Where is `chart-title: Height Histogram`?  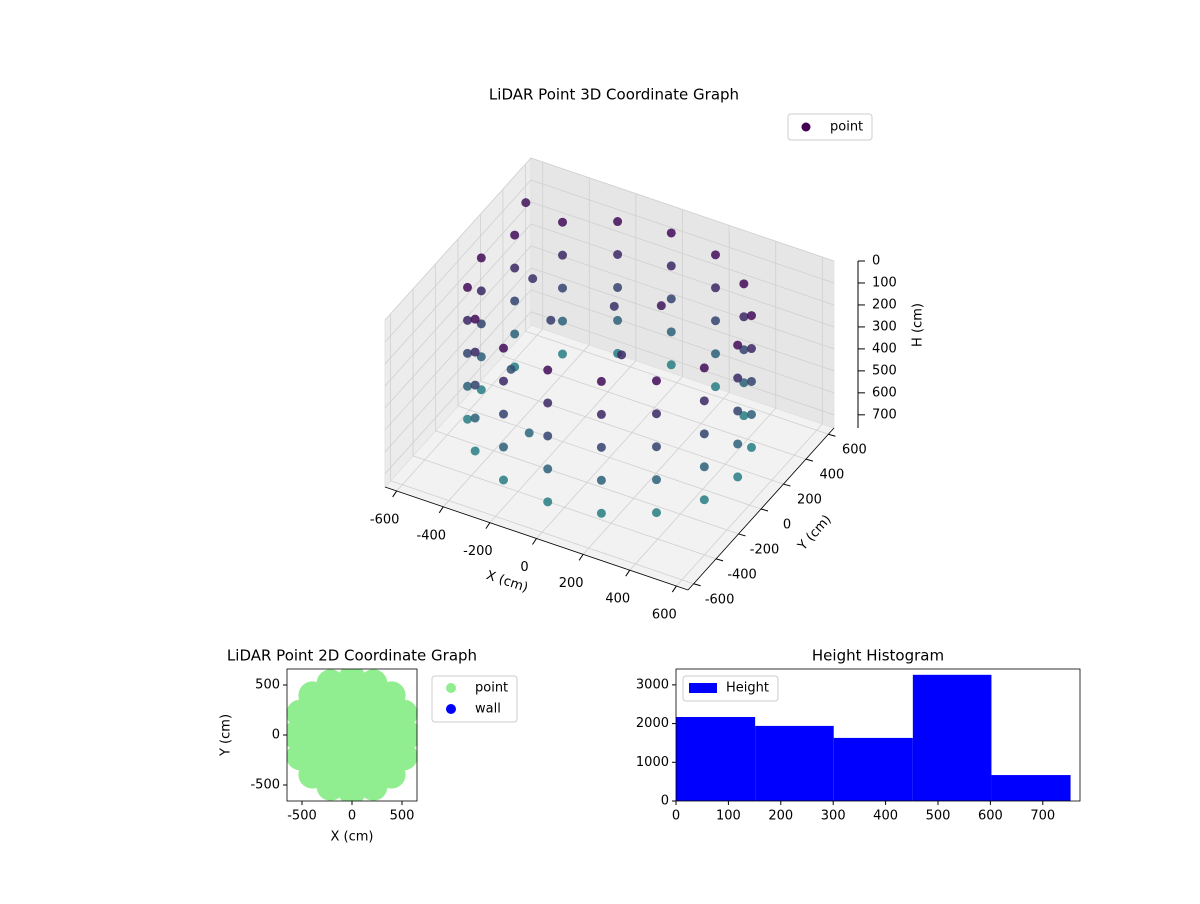 chart-title: Height Histogram is located at coordinates (878, 656).